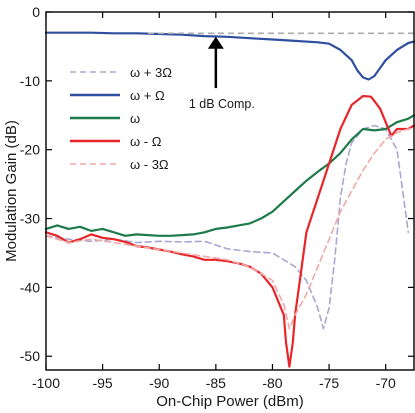  What do you see at coordinates (147, 95) in the screenshot?
I see `legend-label-2: ω + Ω` at bounding box center [147, 95].